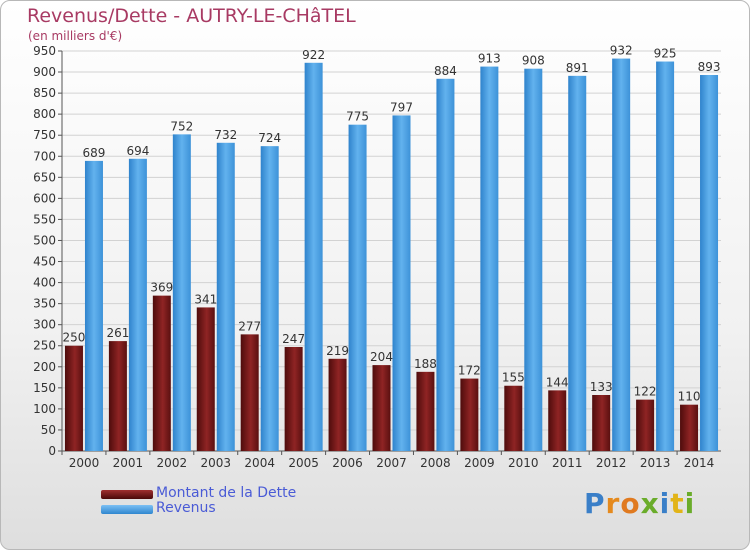  I want to click on data-label-dette: 133, so click(601, 387).